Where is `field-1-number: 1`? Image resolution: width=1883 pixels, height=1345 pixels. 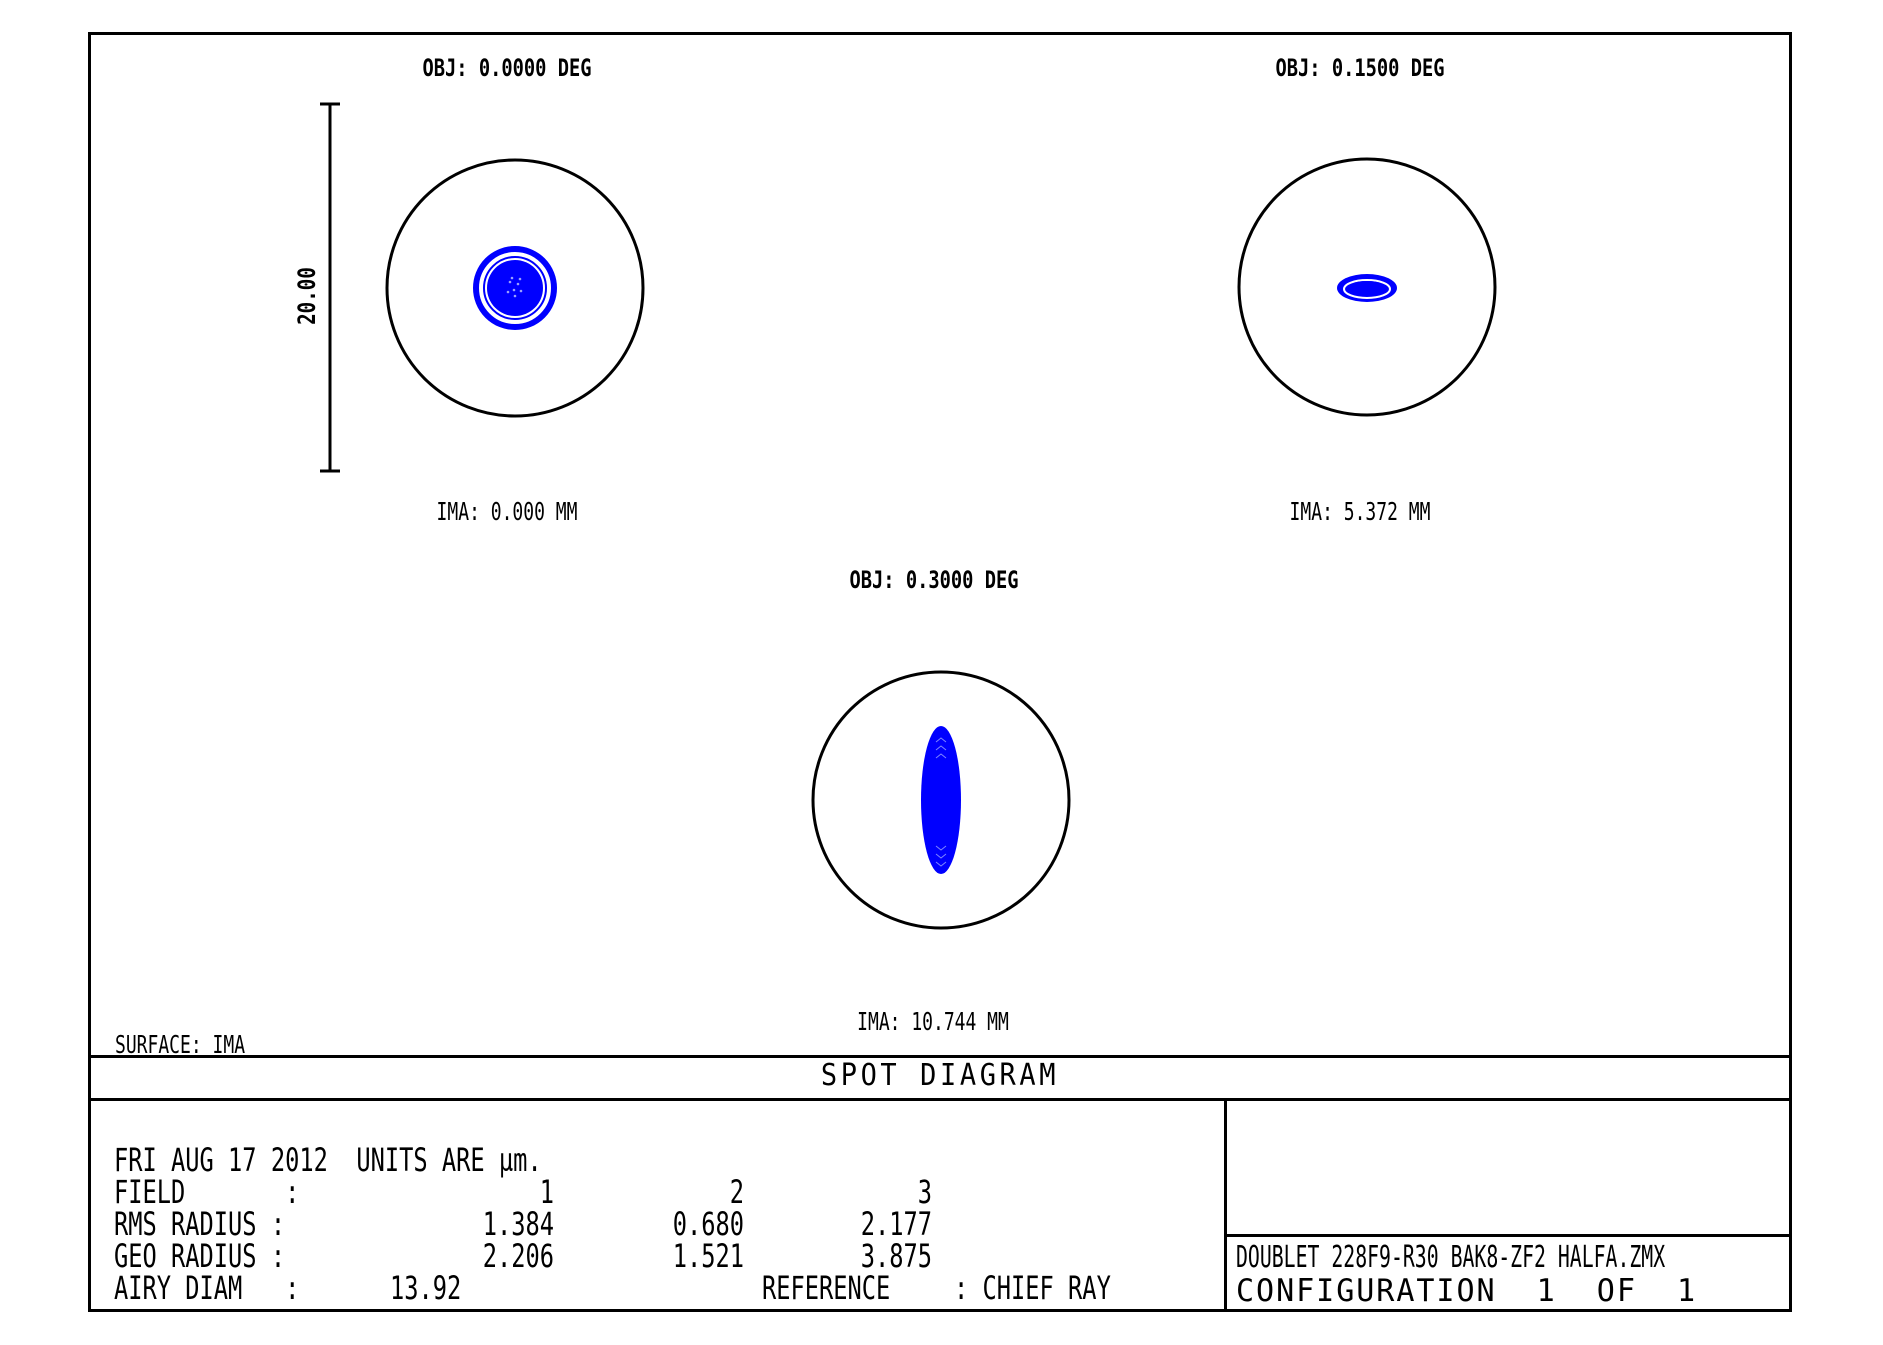 field-1-number: 1 is located at coordinates (546, 1192).